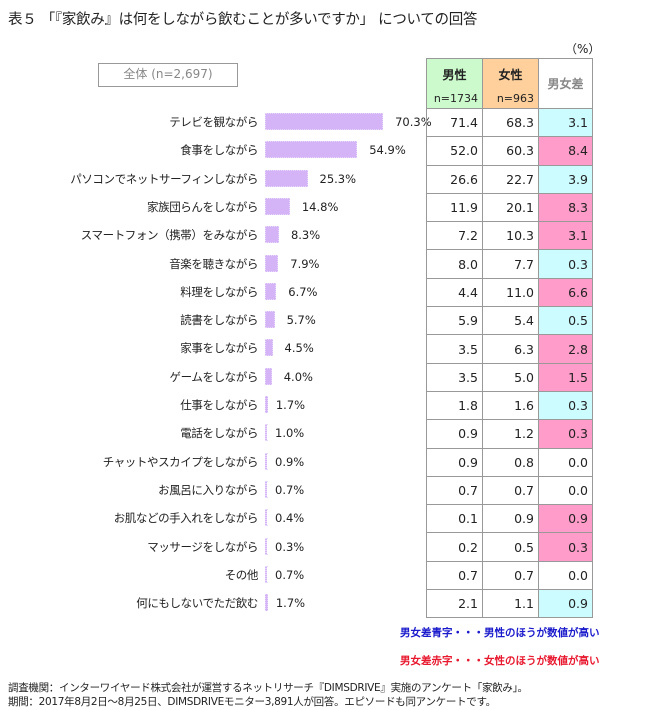 Image resolution: width=660 pixels, height=710 pixels. I want to click on bar-value-label: 0.3%, so click(290, 546).